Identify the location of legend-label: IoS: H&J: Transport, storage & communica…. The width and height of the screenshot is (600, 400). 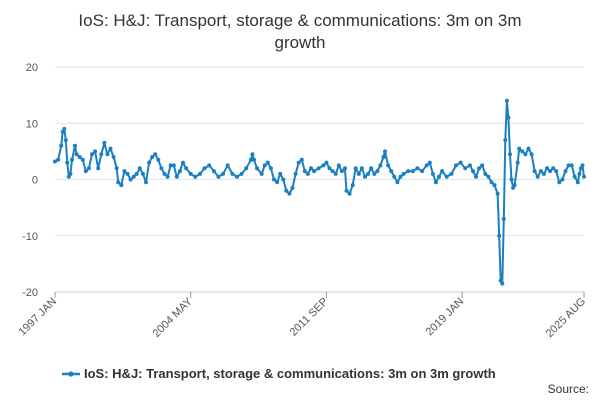
(290, 373).